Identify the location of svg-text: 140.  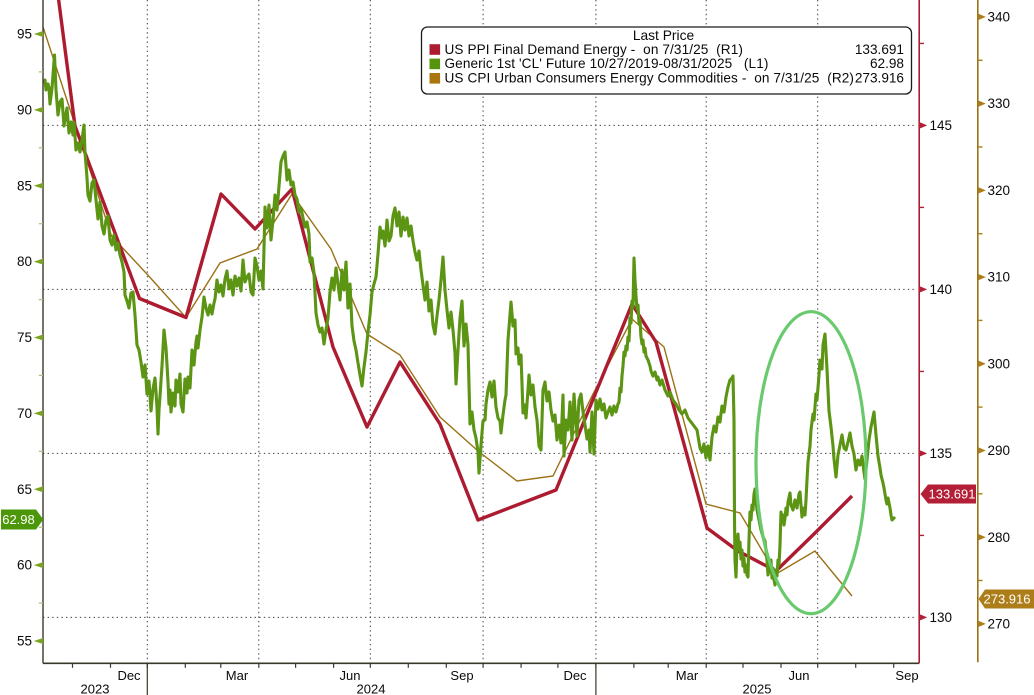
(941, 289).